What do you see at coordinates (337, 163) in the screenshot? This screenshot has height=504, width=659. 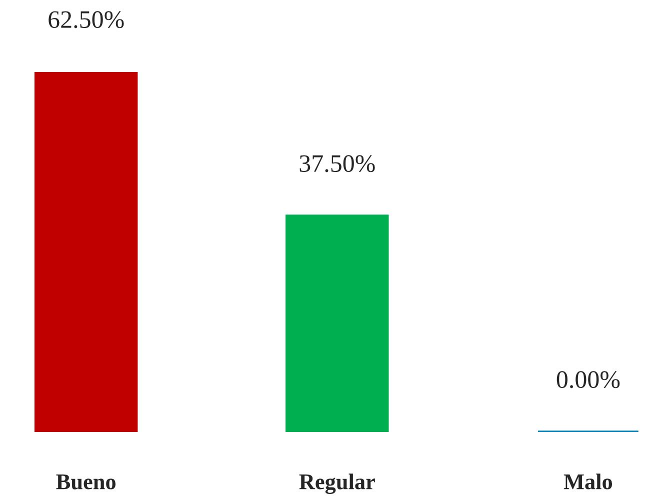 I see `data-label: 37.50%` at bounding box center [337, 163].